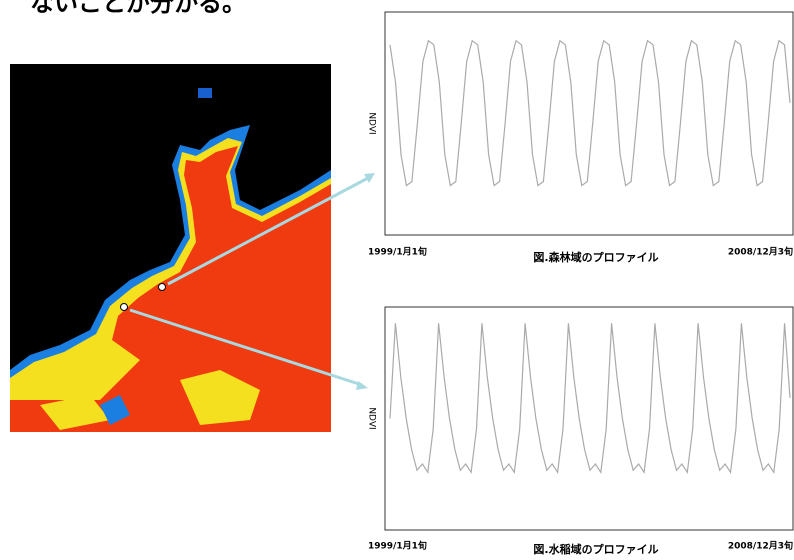 This screenshot has width=794, height=560. I want to click on chart-caption: 図.森林域のプロファイル, so click(595, 257).